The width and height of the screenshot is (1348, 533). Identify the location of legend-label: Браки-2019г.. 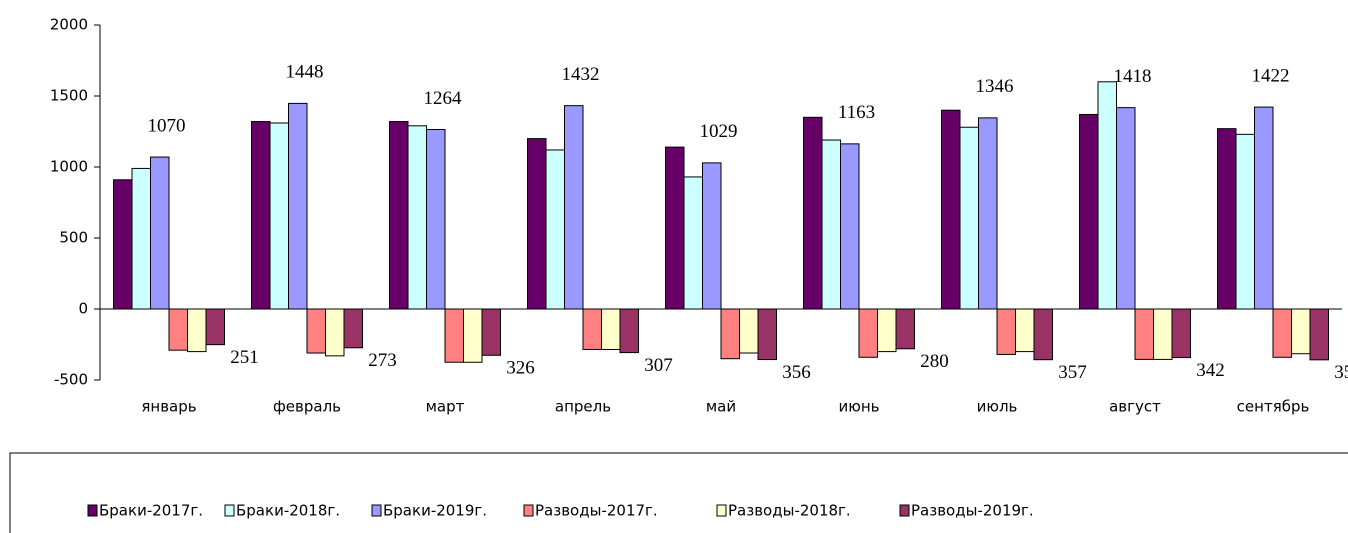
(435, 511).